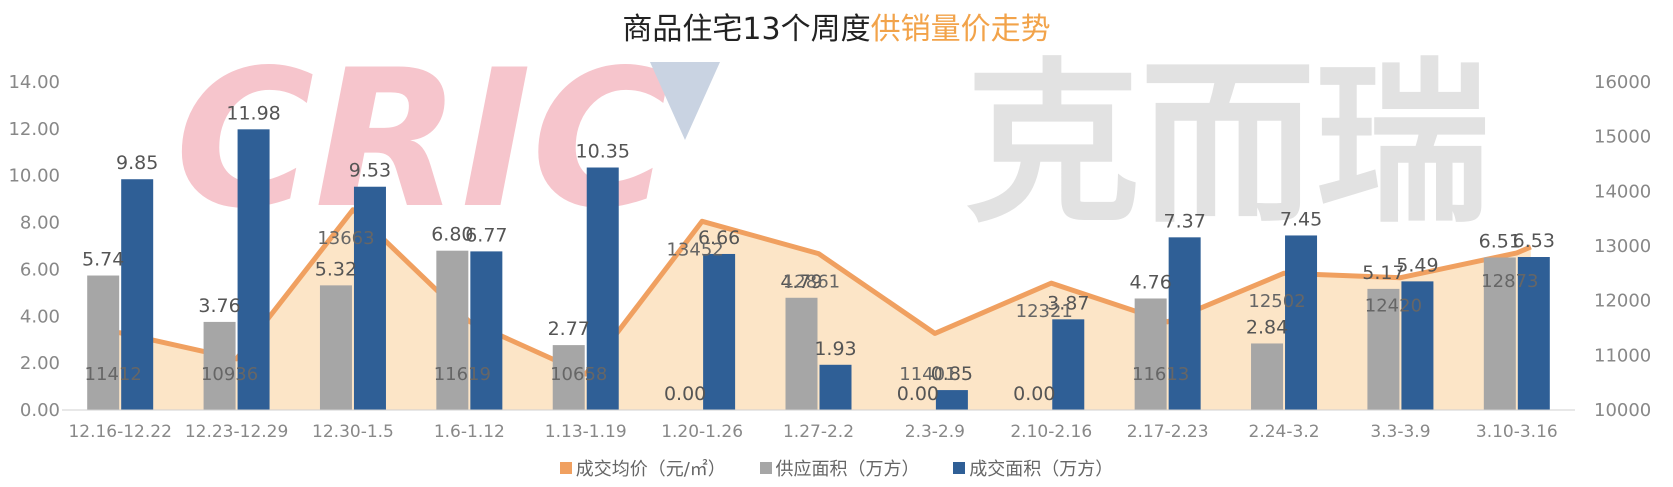  Describe the element at coordinates (1051, 432) in the screenshot. I see `x-tick-label: 2.10-2.16` at that location.